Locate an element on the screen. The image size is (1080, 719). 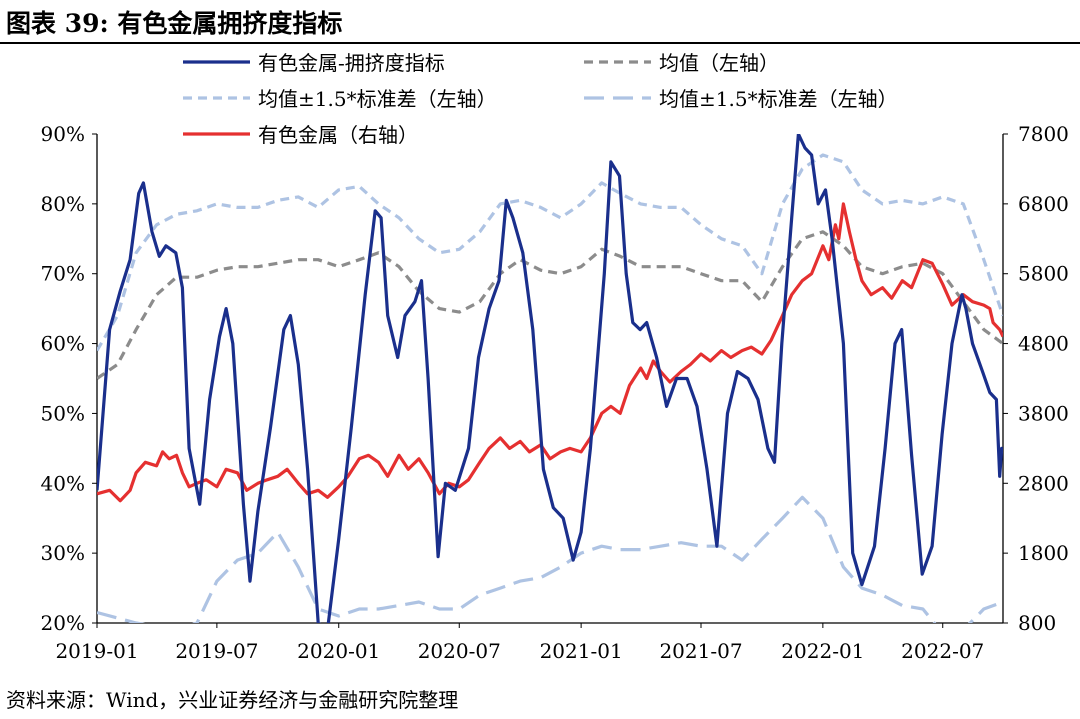
y-right-tick-label: 800 is located at coordinates (1037, 623).